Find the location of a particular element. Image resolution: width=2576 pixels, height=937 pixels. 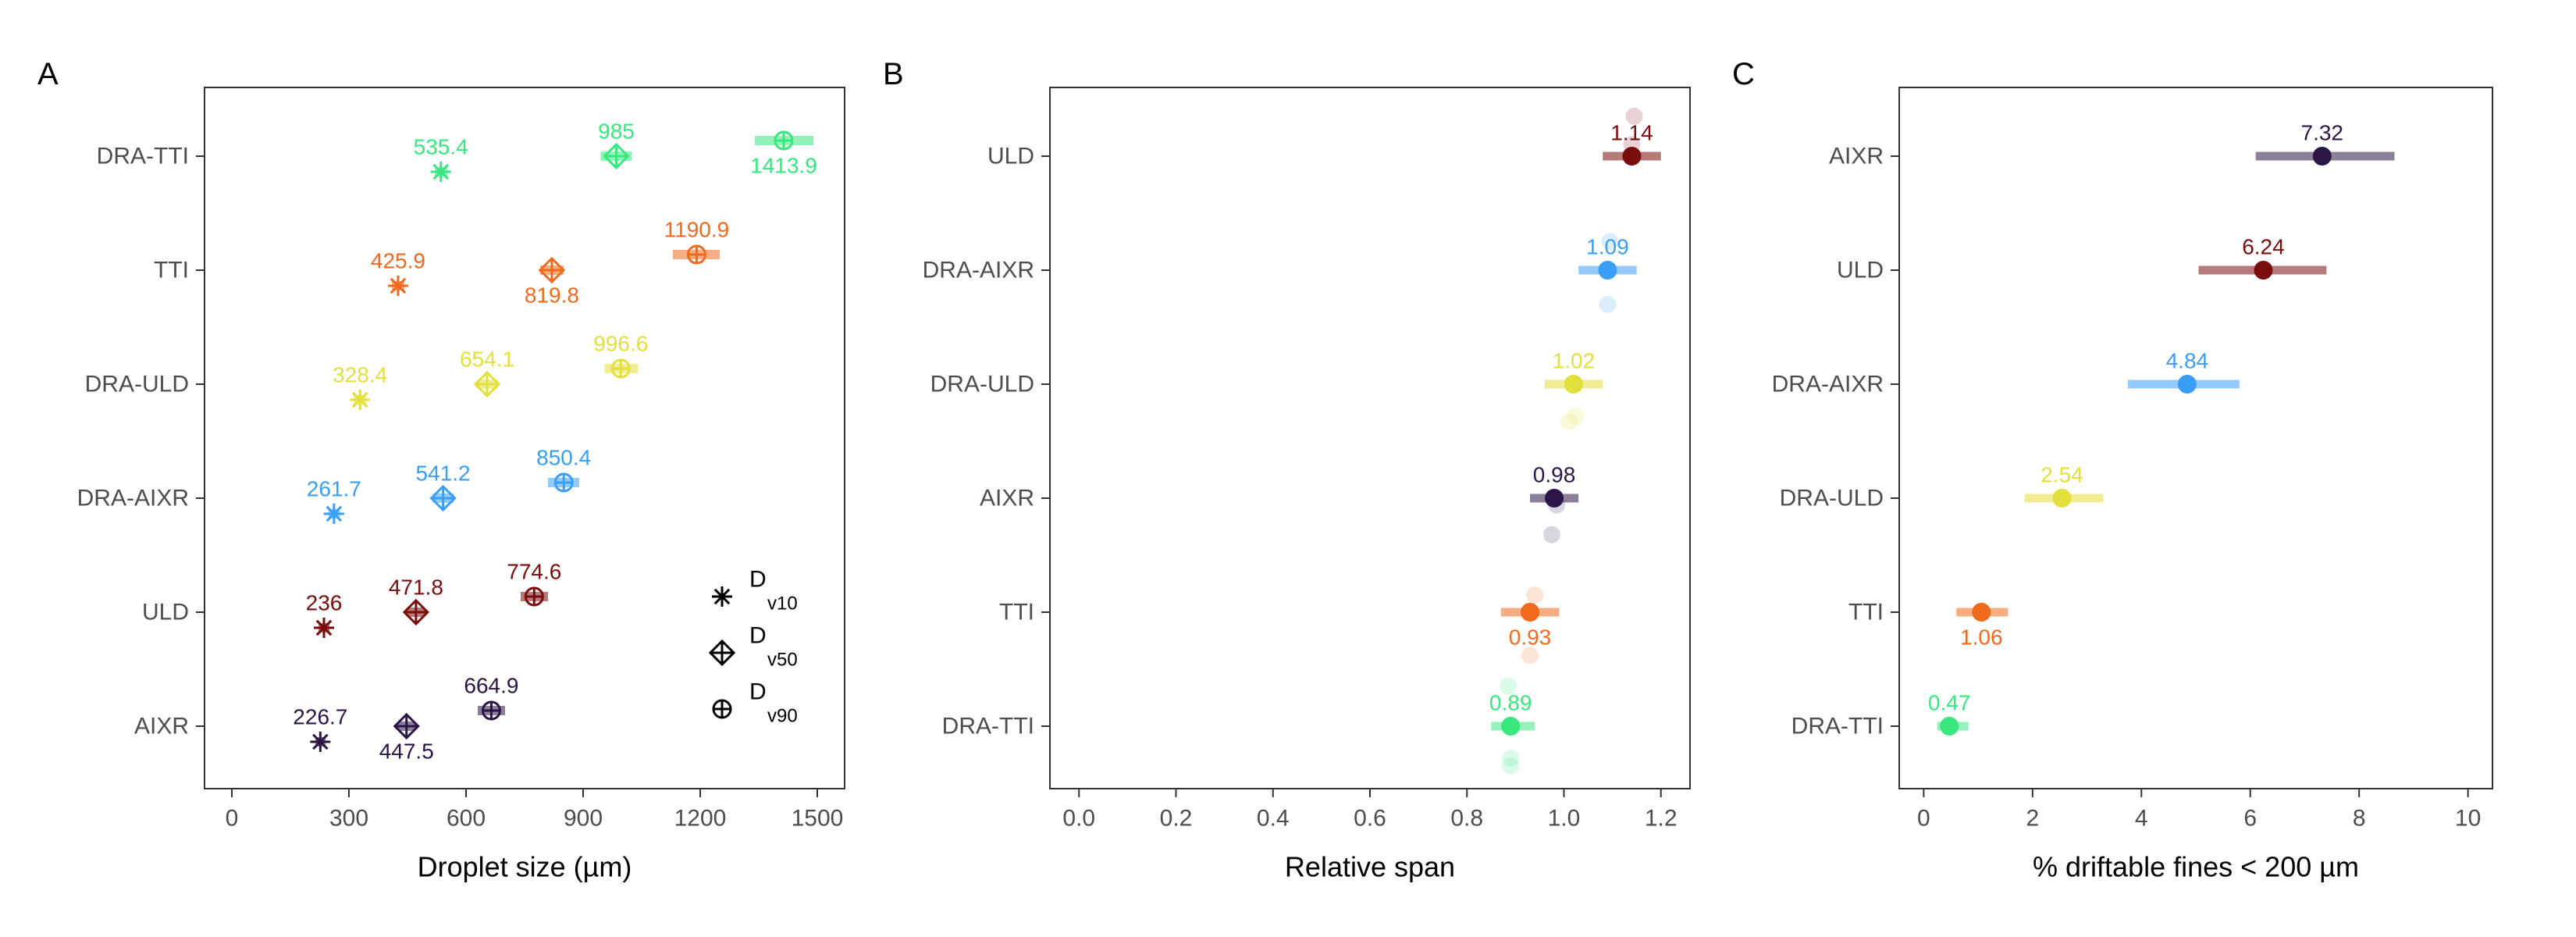

data-label: 1413.9 is located at coordinates (783, 166).